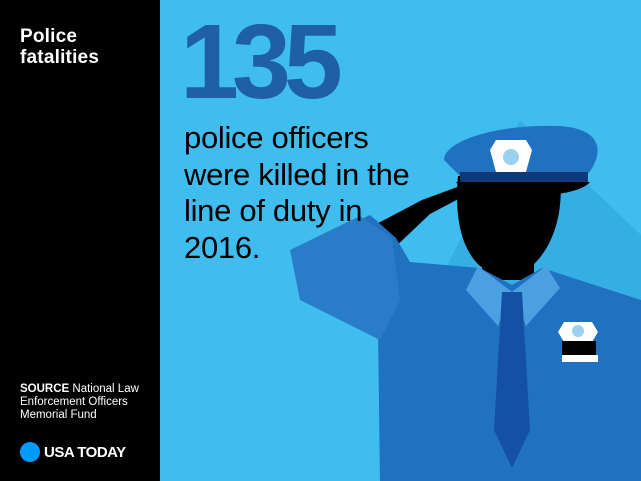 The image size is (641, 481). Describe the element at coordinates (345, 278) in the screenshot. I see `uniform-sleeve` at that location.